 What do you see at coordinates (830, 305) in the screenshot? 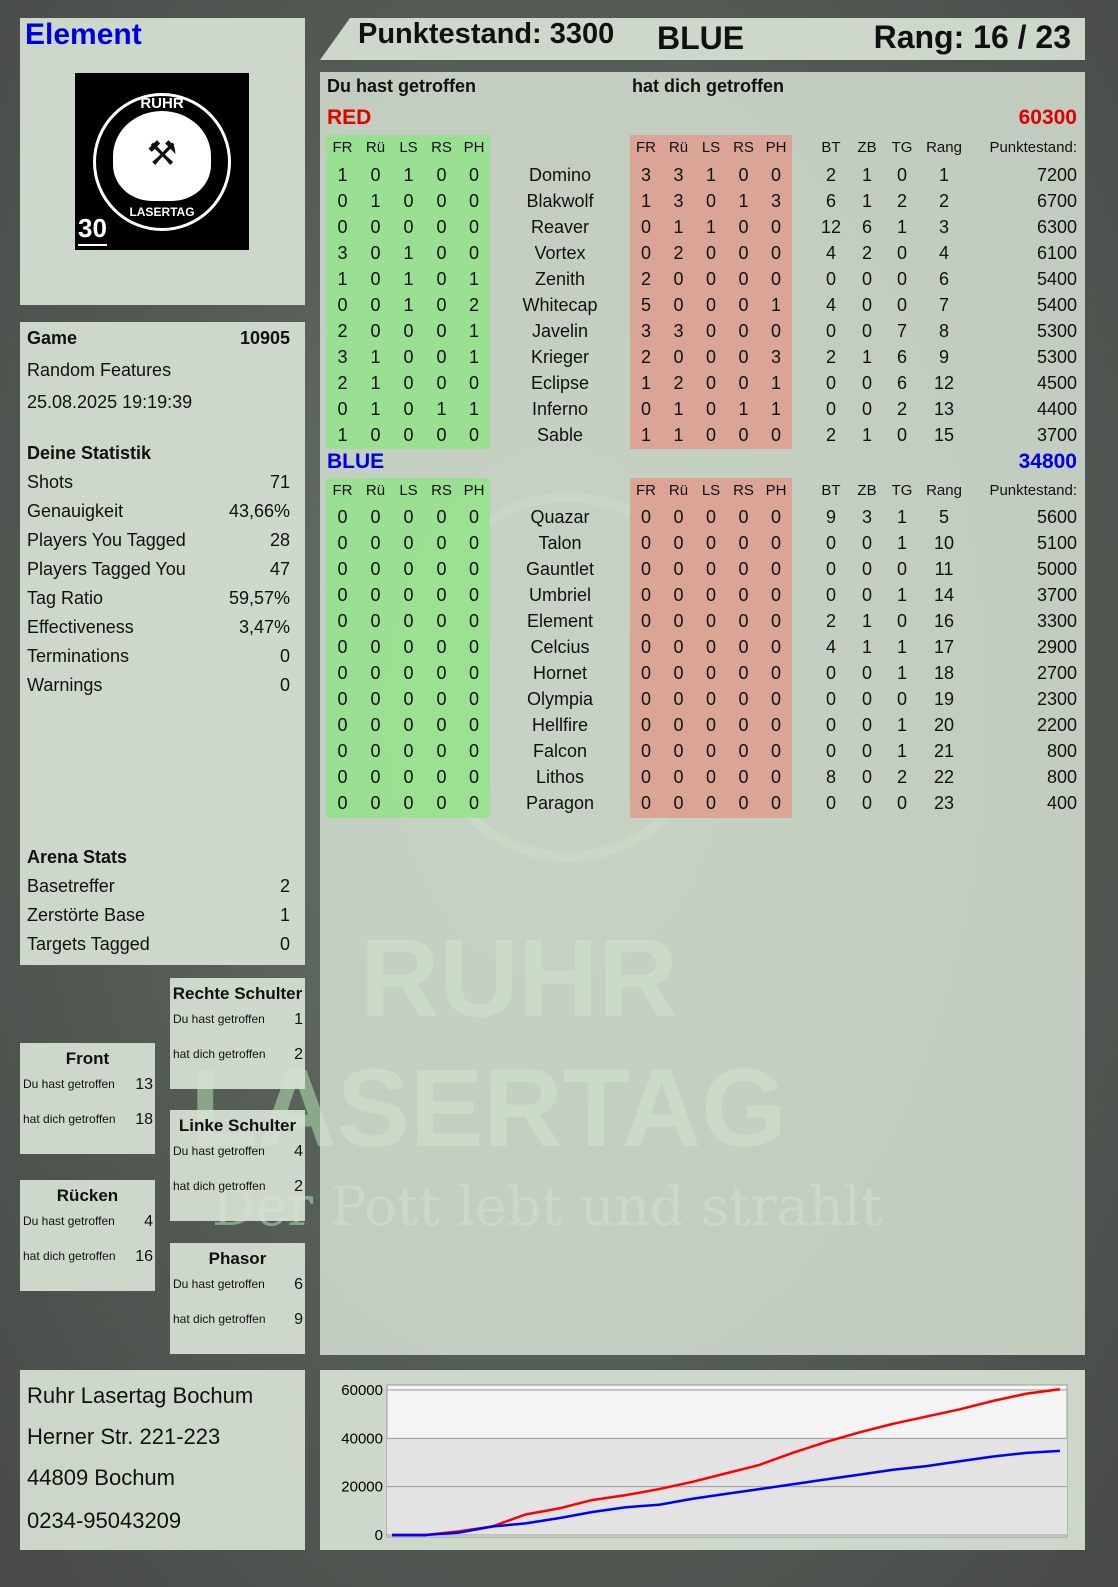
I see `cell: 4` at bounding box center [830, 305].